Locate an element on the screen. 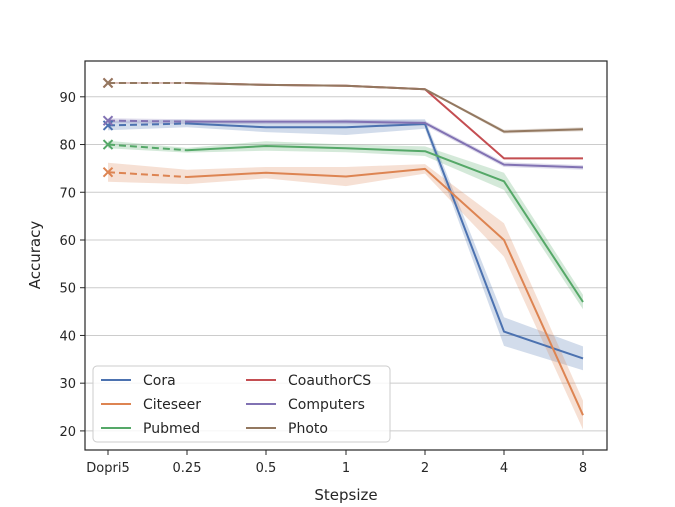 The image size is (675, 507). x-tick-label-4: 2 is located at coordinates (425, 468).